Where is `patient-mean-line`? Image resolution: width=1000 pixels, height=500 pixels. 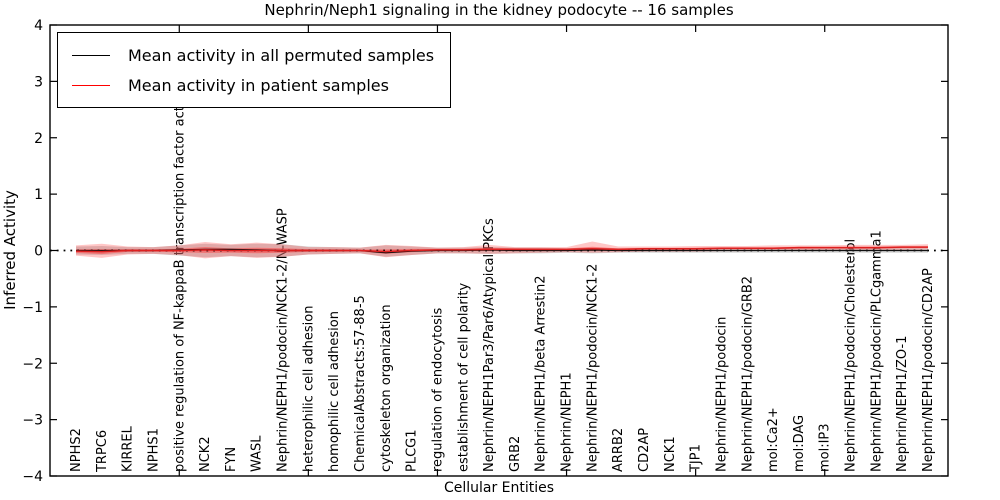 patient-mean-line is located at coordinates (501, 249).